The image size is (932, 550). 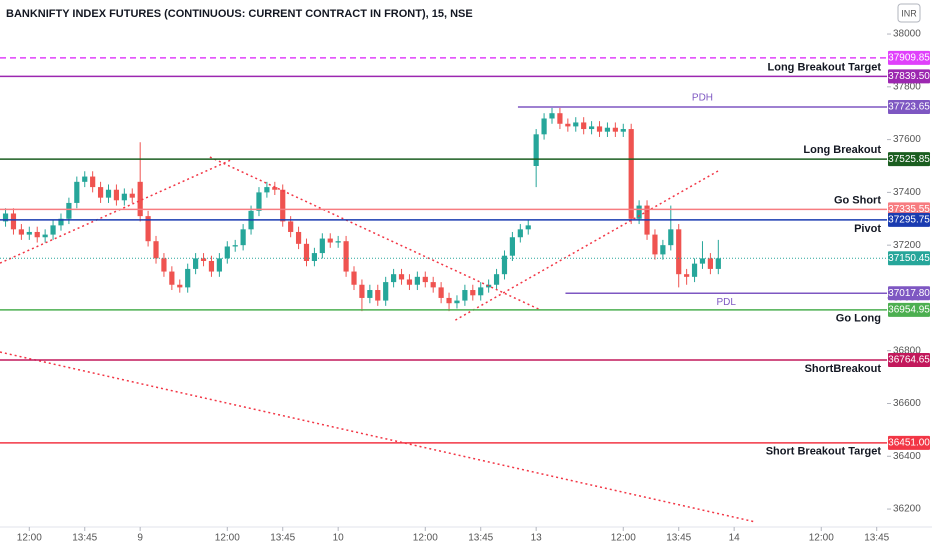 I want to click on y-tick-label: 37600, so click(x=907, y=139).